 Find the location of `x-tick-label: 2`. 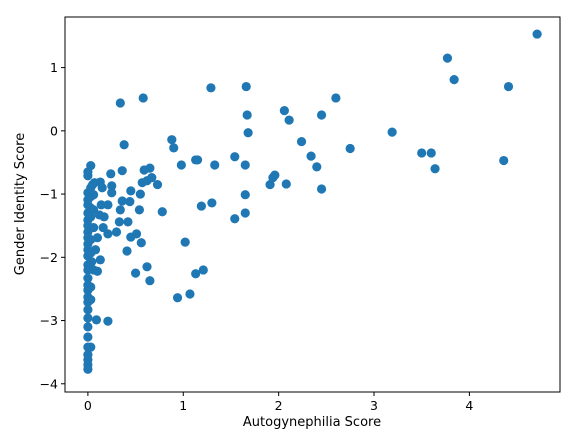

x-tick-label: 2 is located at coordinates (279, 405).